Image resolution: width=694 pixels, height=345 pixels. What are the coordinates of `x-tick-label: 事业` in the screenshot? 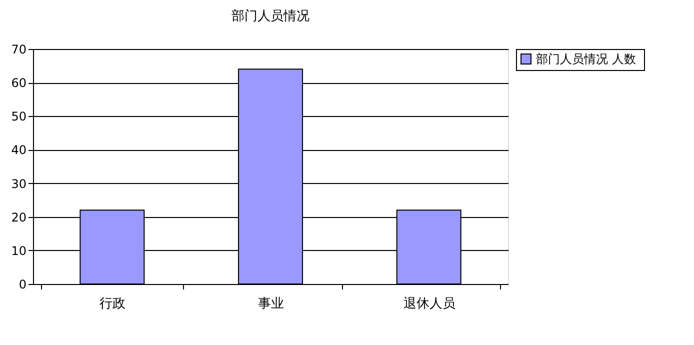 It's located at (271, 304).